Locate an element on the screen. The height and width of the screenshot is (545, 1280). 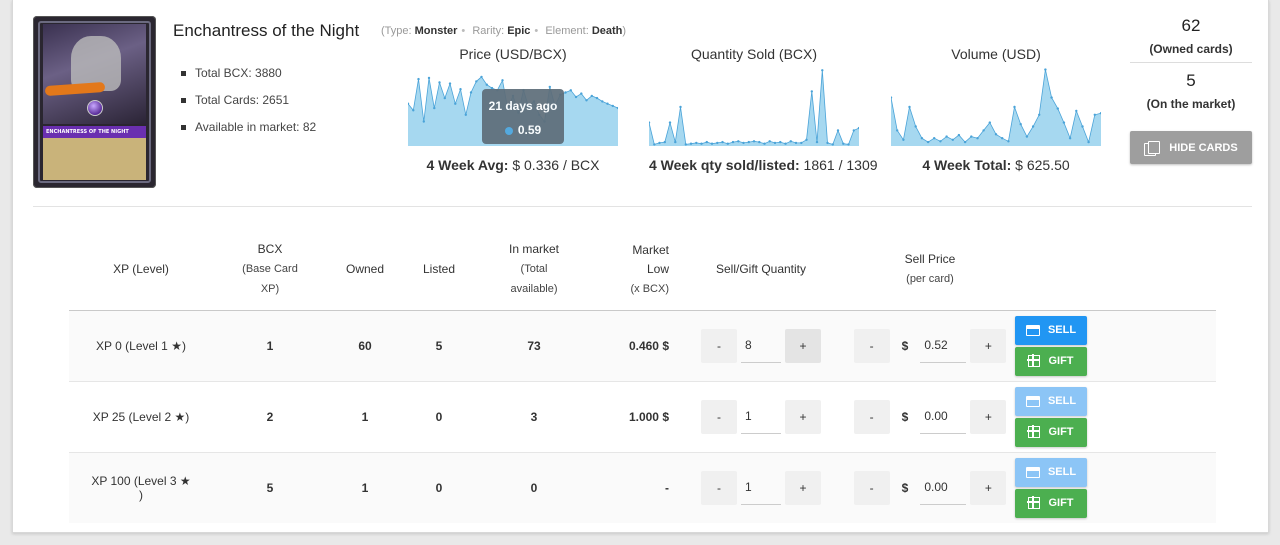
volume-chart-plot is located at coordinates (996, 106).